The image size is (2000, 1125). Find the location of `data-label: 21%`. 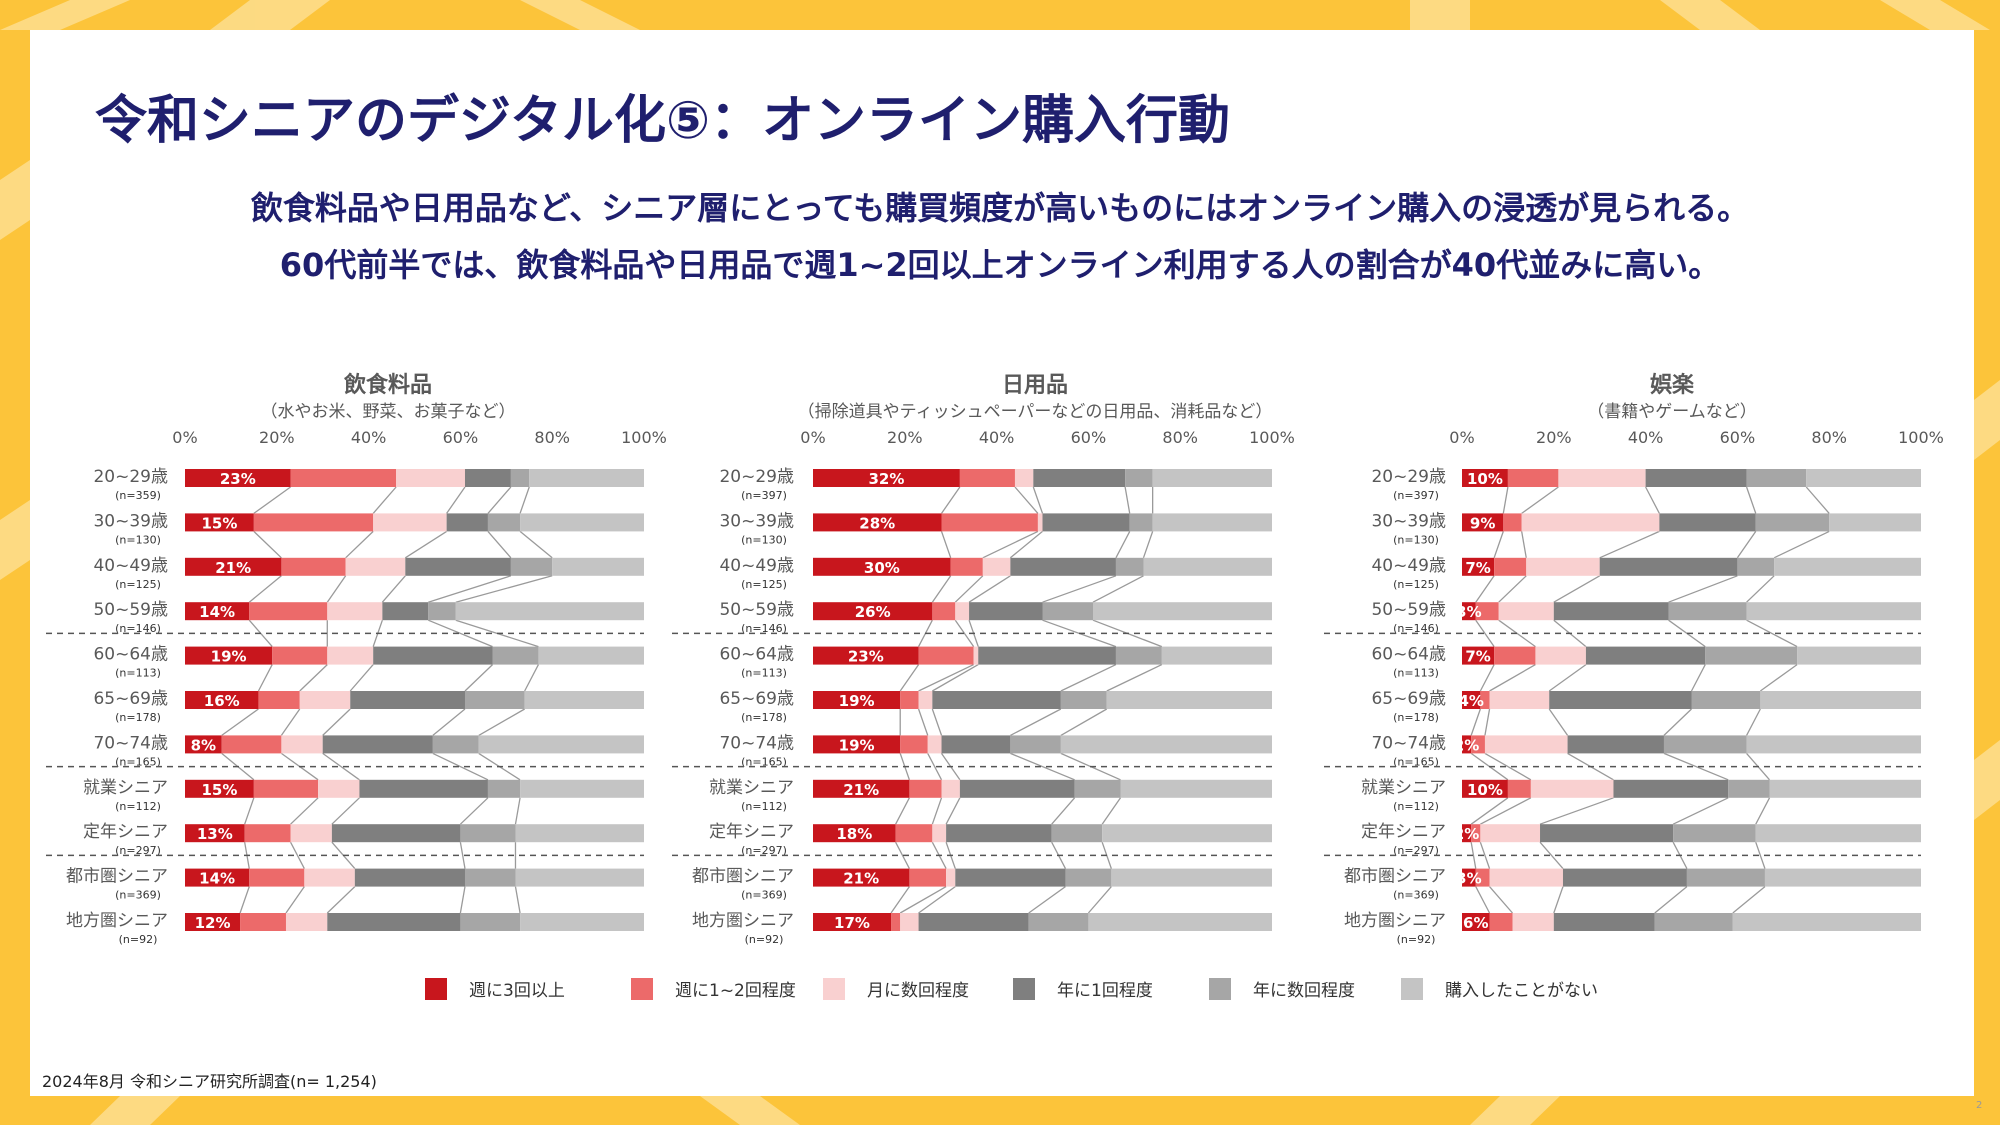

data-label: 21% is located at coordinates (233, 568).